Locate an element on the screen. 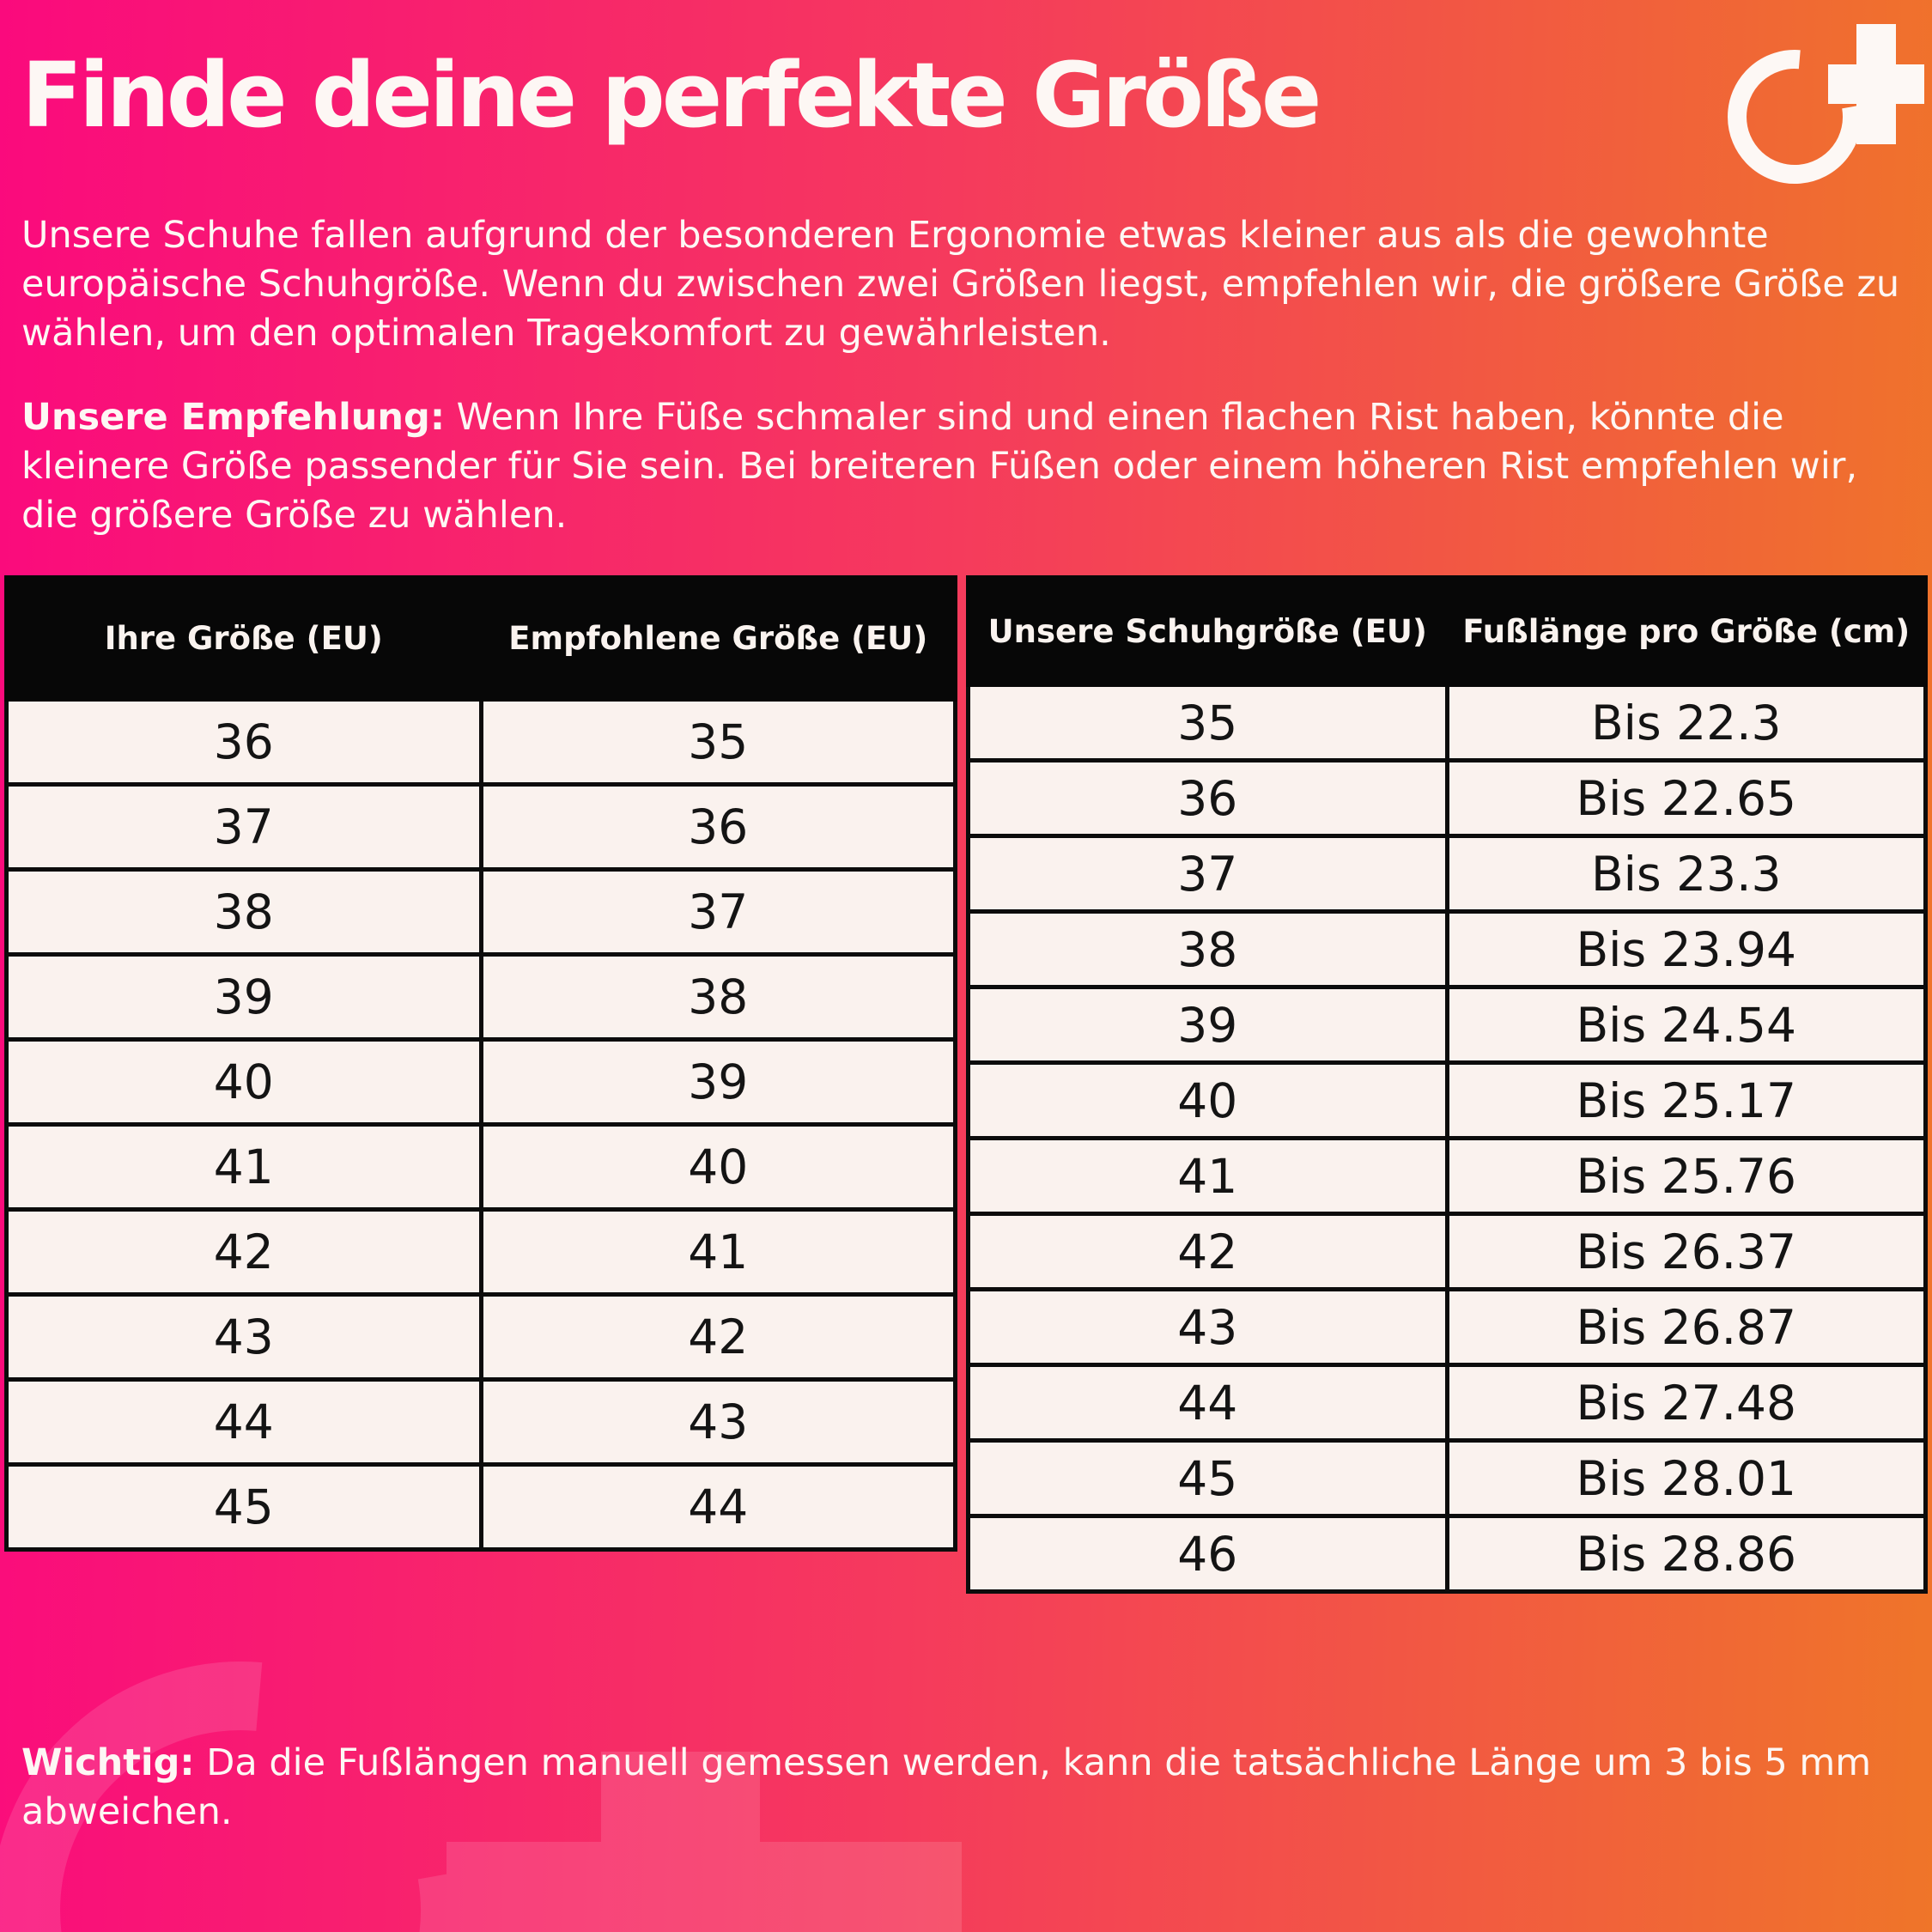 This screenshot has height=1932, width=1932. table-row: 44 Bis 27.48 is located at coordinates (1447, 1403).